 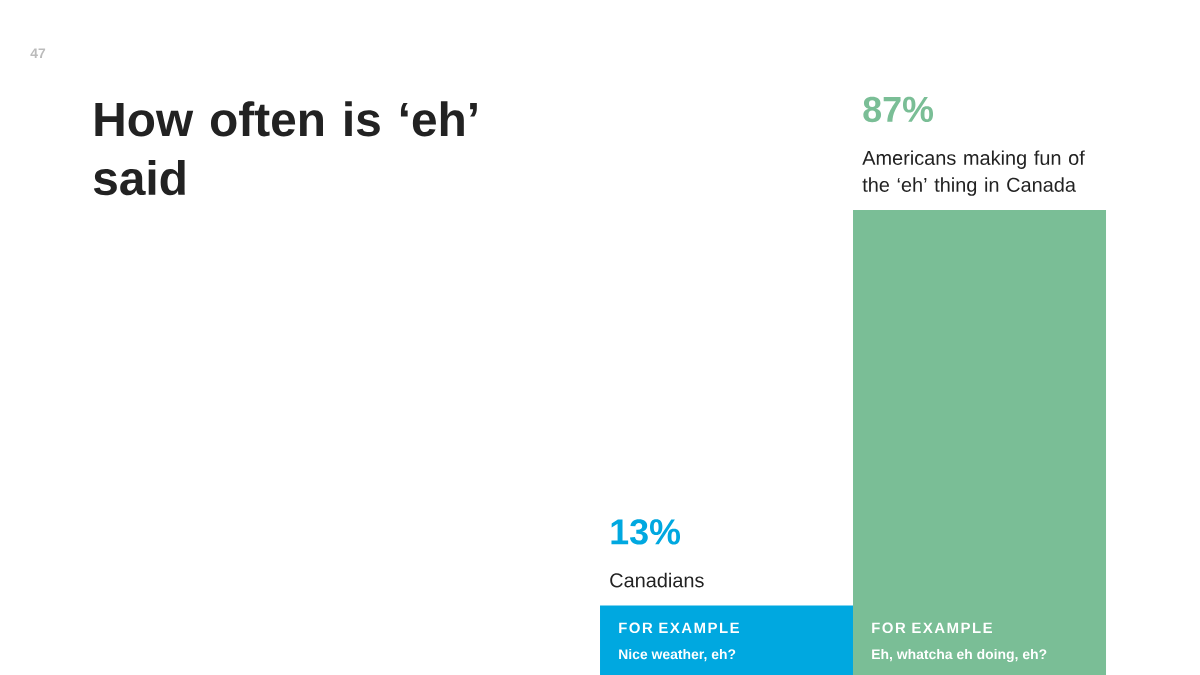 What do you see at coordinates (959, 655) in the screenshot?
I see `annotation: Eh, whatcha eh doing, eh?` at bounding box center [959, 655].